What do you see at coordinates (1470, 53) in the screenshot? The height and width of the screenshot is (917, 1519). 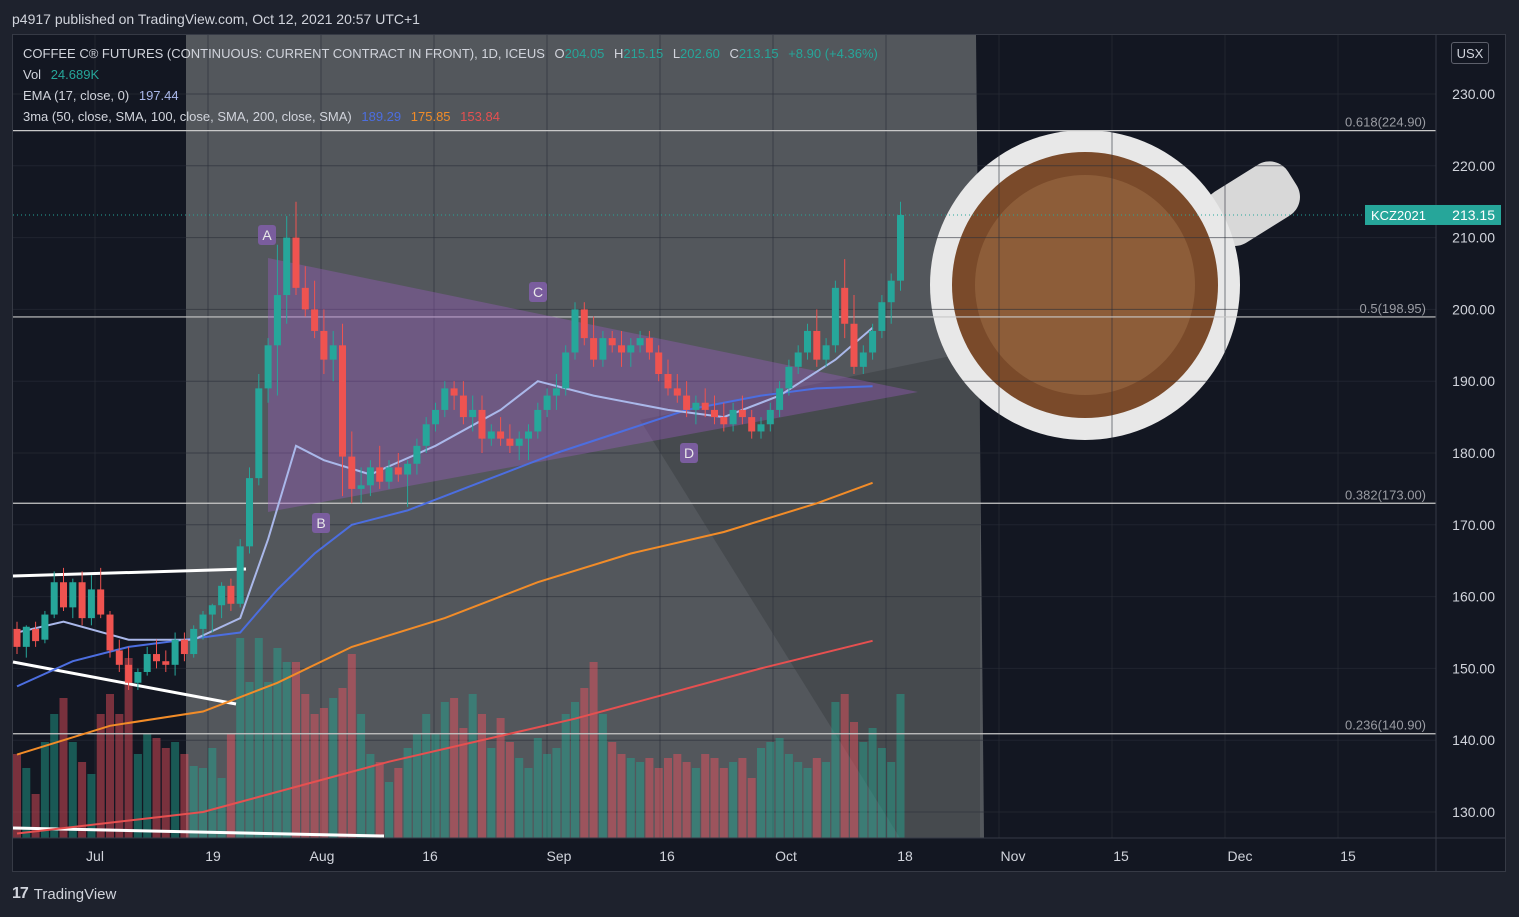 I see `currency-button: USX` at bounding box center [1470, 53].